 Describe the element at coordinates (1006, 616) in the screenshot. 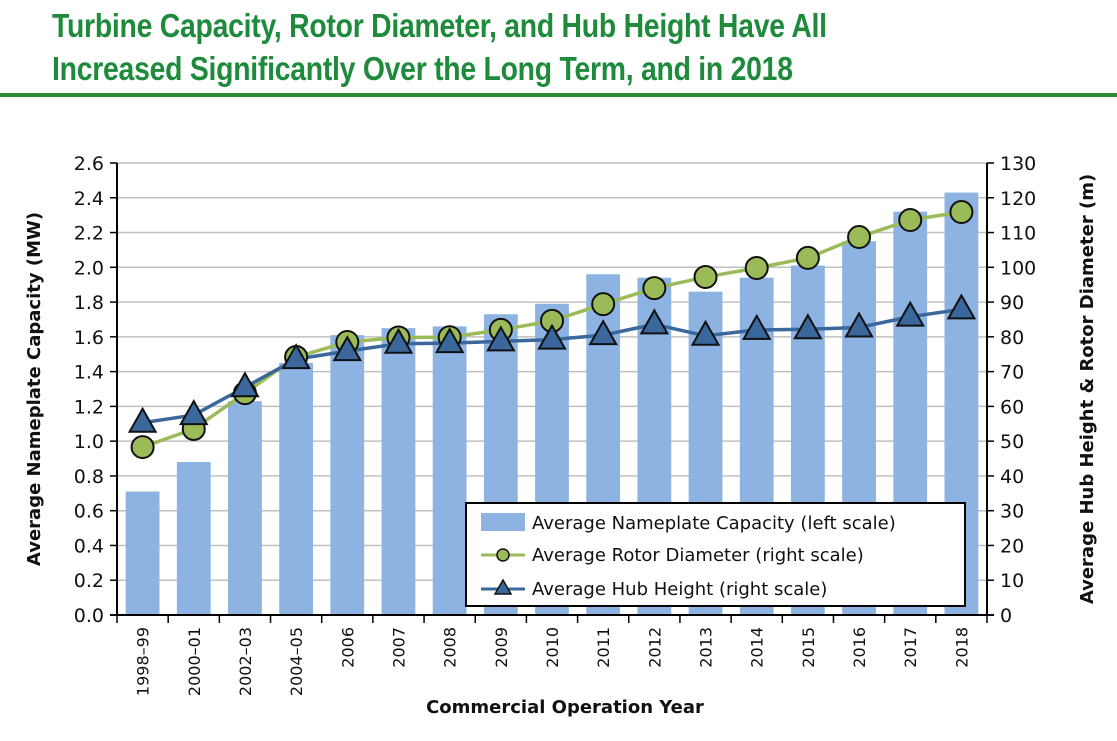

I see `right-tick-label: 0` at that location.